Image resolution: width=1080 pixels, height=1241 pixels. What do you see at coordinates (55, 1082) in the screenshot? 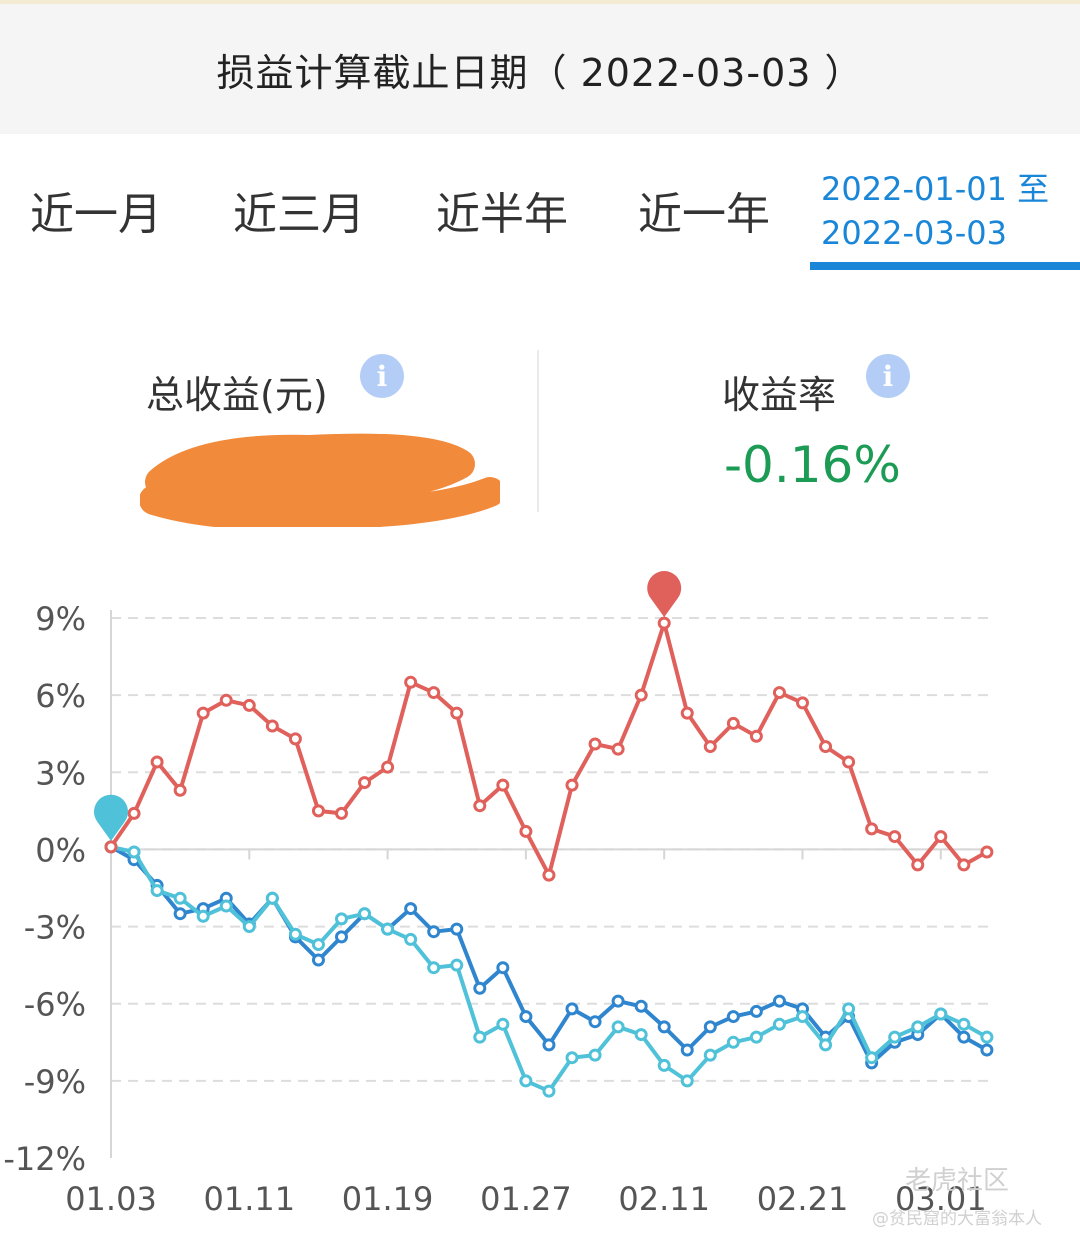
I see `y-tick-label: -9%` at bounding box center [55, 1082].